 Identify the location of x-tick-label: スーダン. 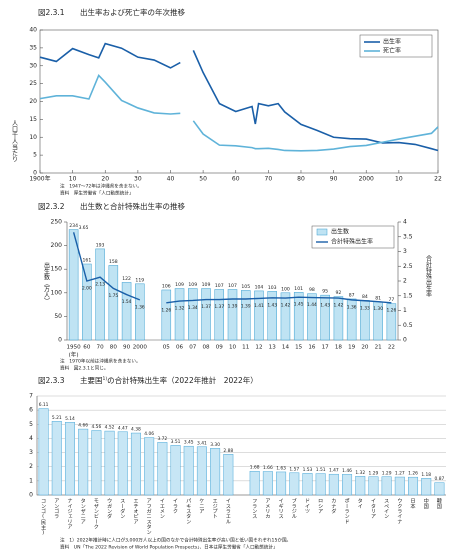
(122, 508).